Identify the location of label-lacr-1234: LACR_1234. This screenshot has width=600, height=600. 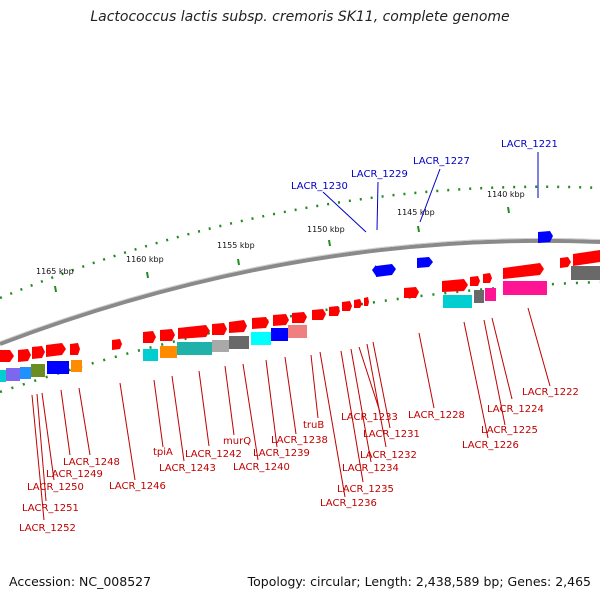
(370, 468).